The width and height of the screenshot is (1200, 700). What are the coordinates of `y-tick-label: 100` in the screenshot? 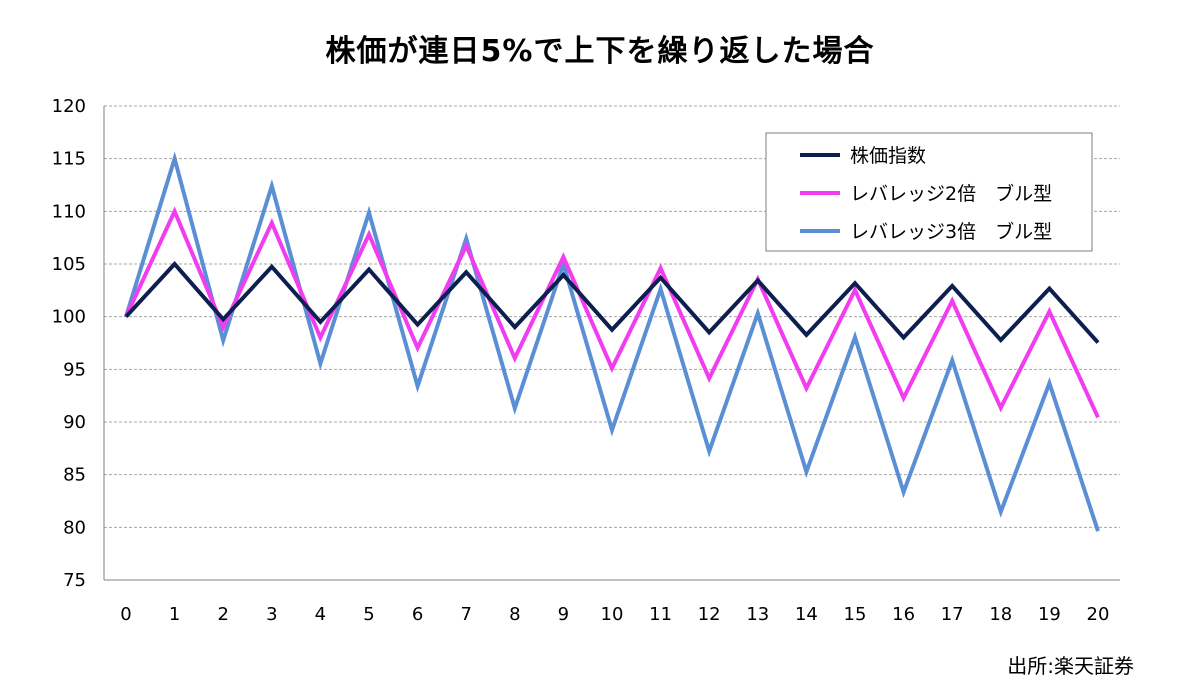 It's located at (69, 317).